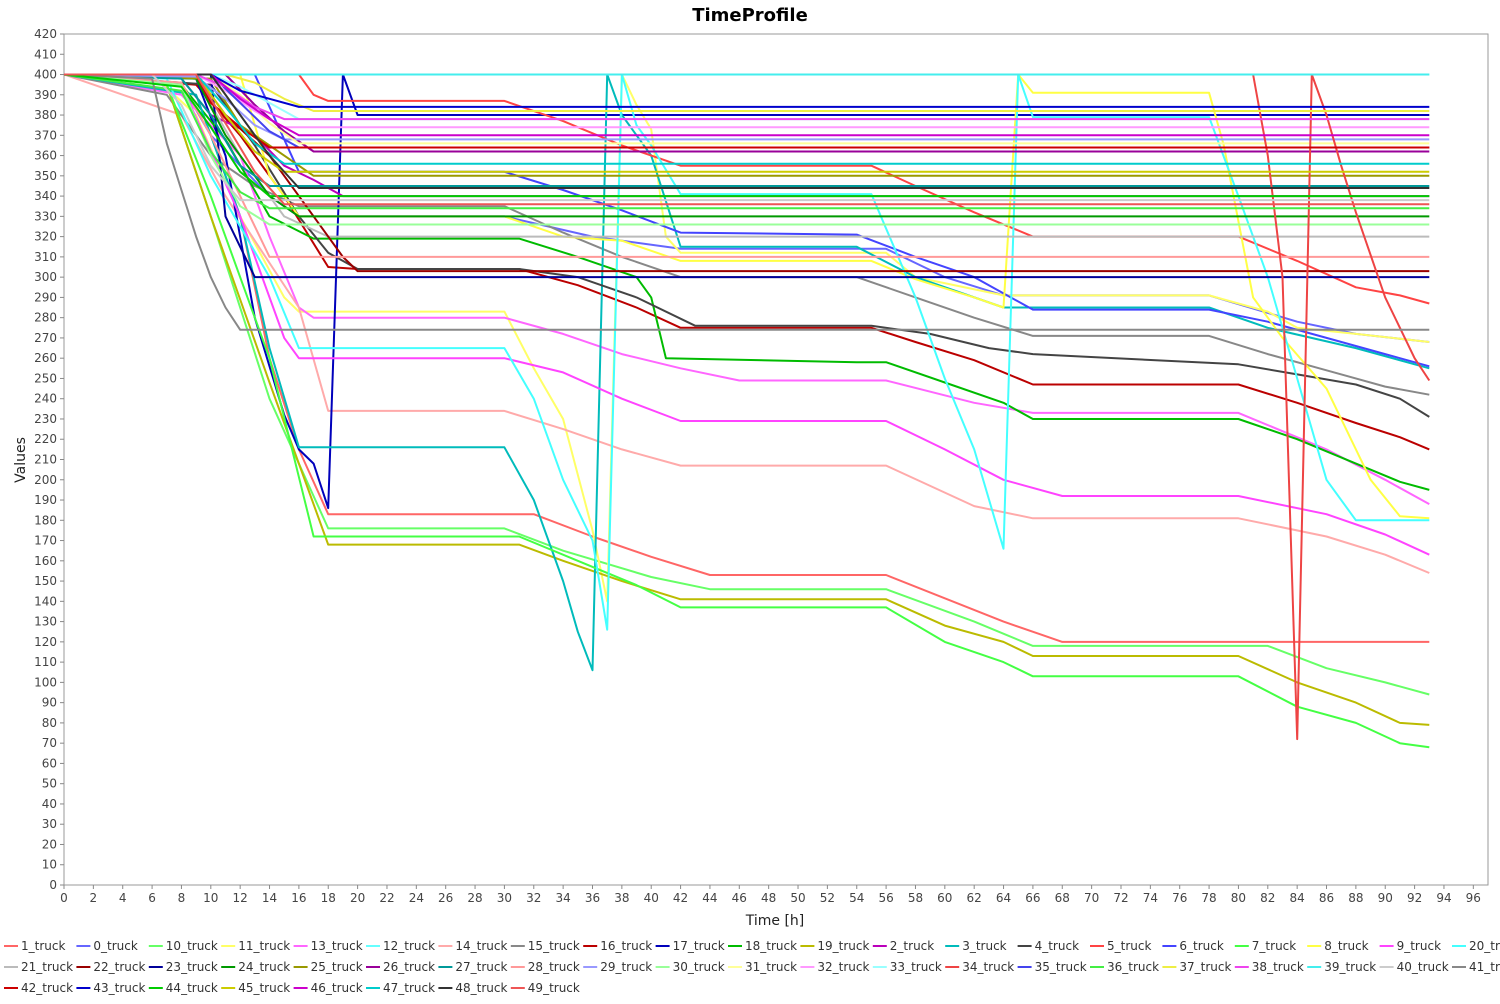 Image resolution: width=1500 pixels, height=1004 pixels. Describe the element at coordinates (1032, 898) in the screenshot. I see `x-tick-label: 66` at that location.